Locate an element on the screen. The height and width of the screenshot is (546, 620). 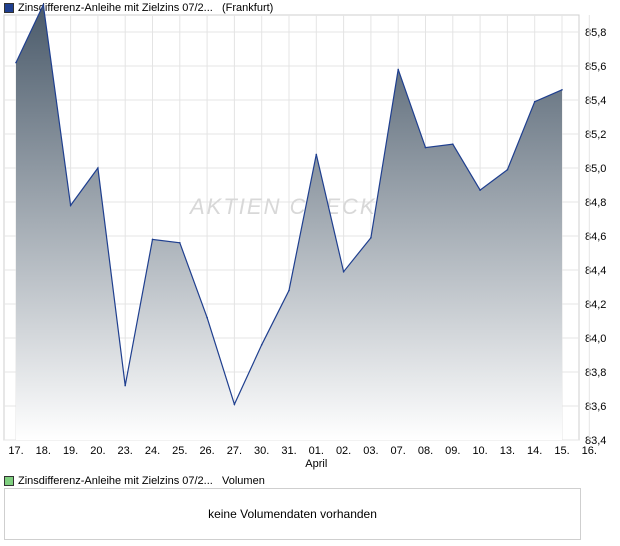
y-tick-label: 85,0 is located at coordinates (595, 169).